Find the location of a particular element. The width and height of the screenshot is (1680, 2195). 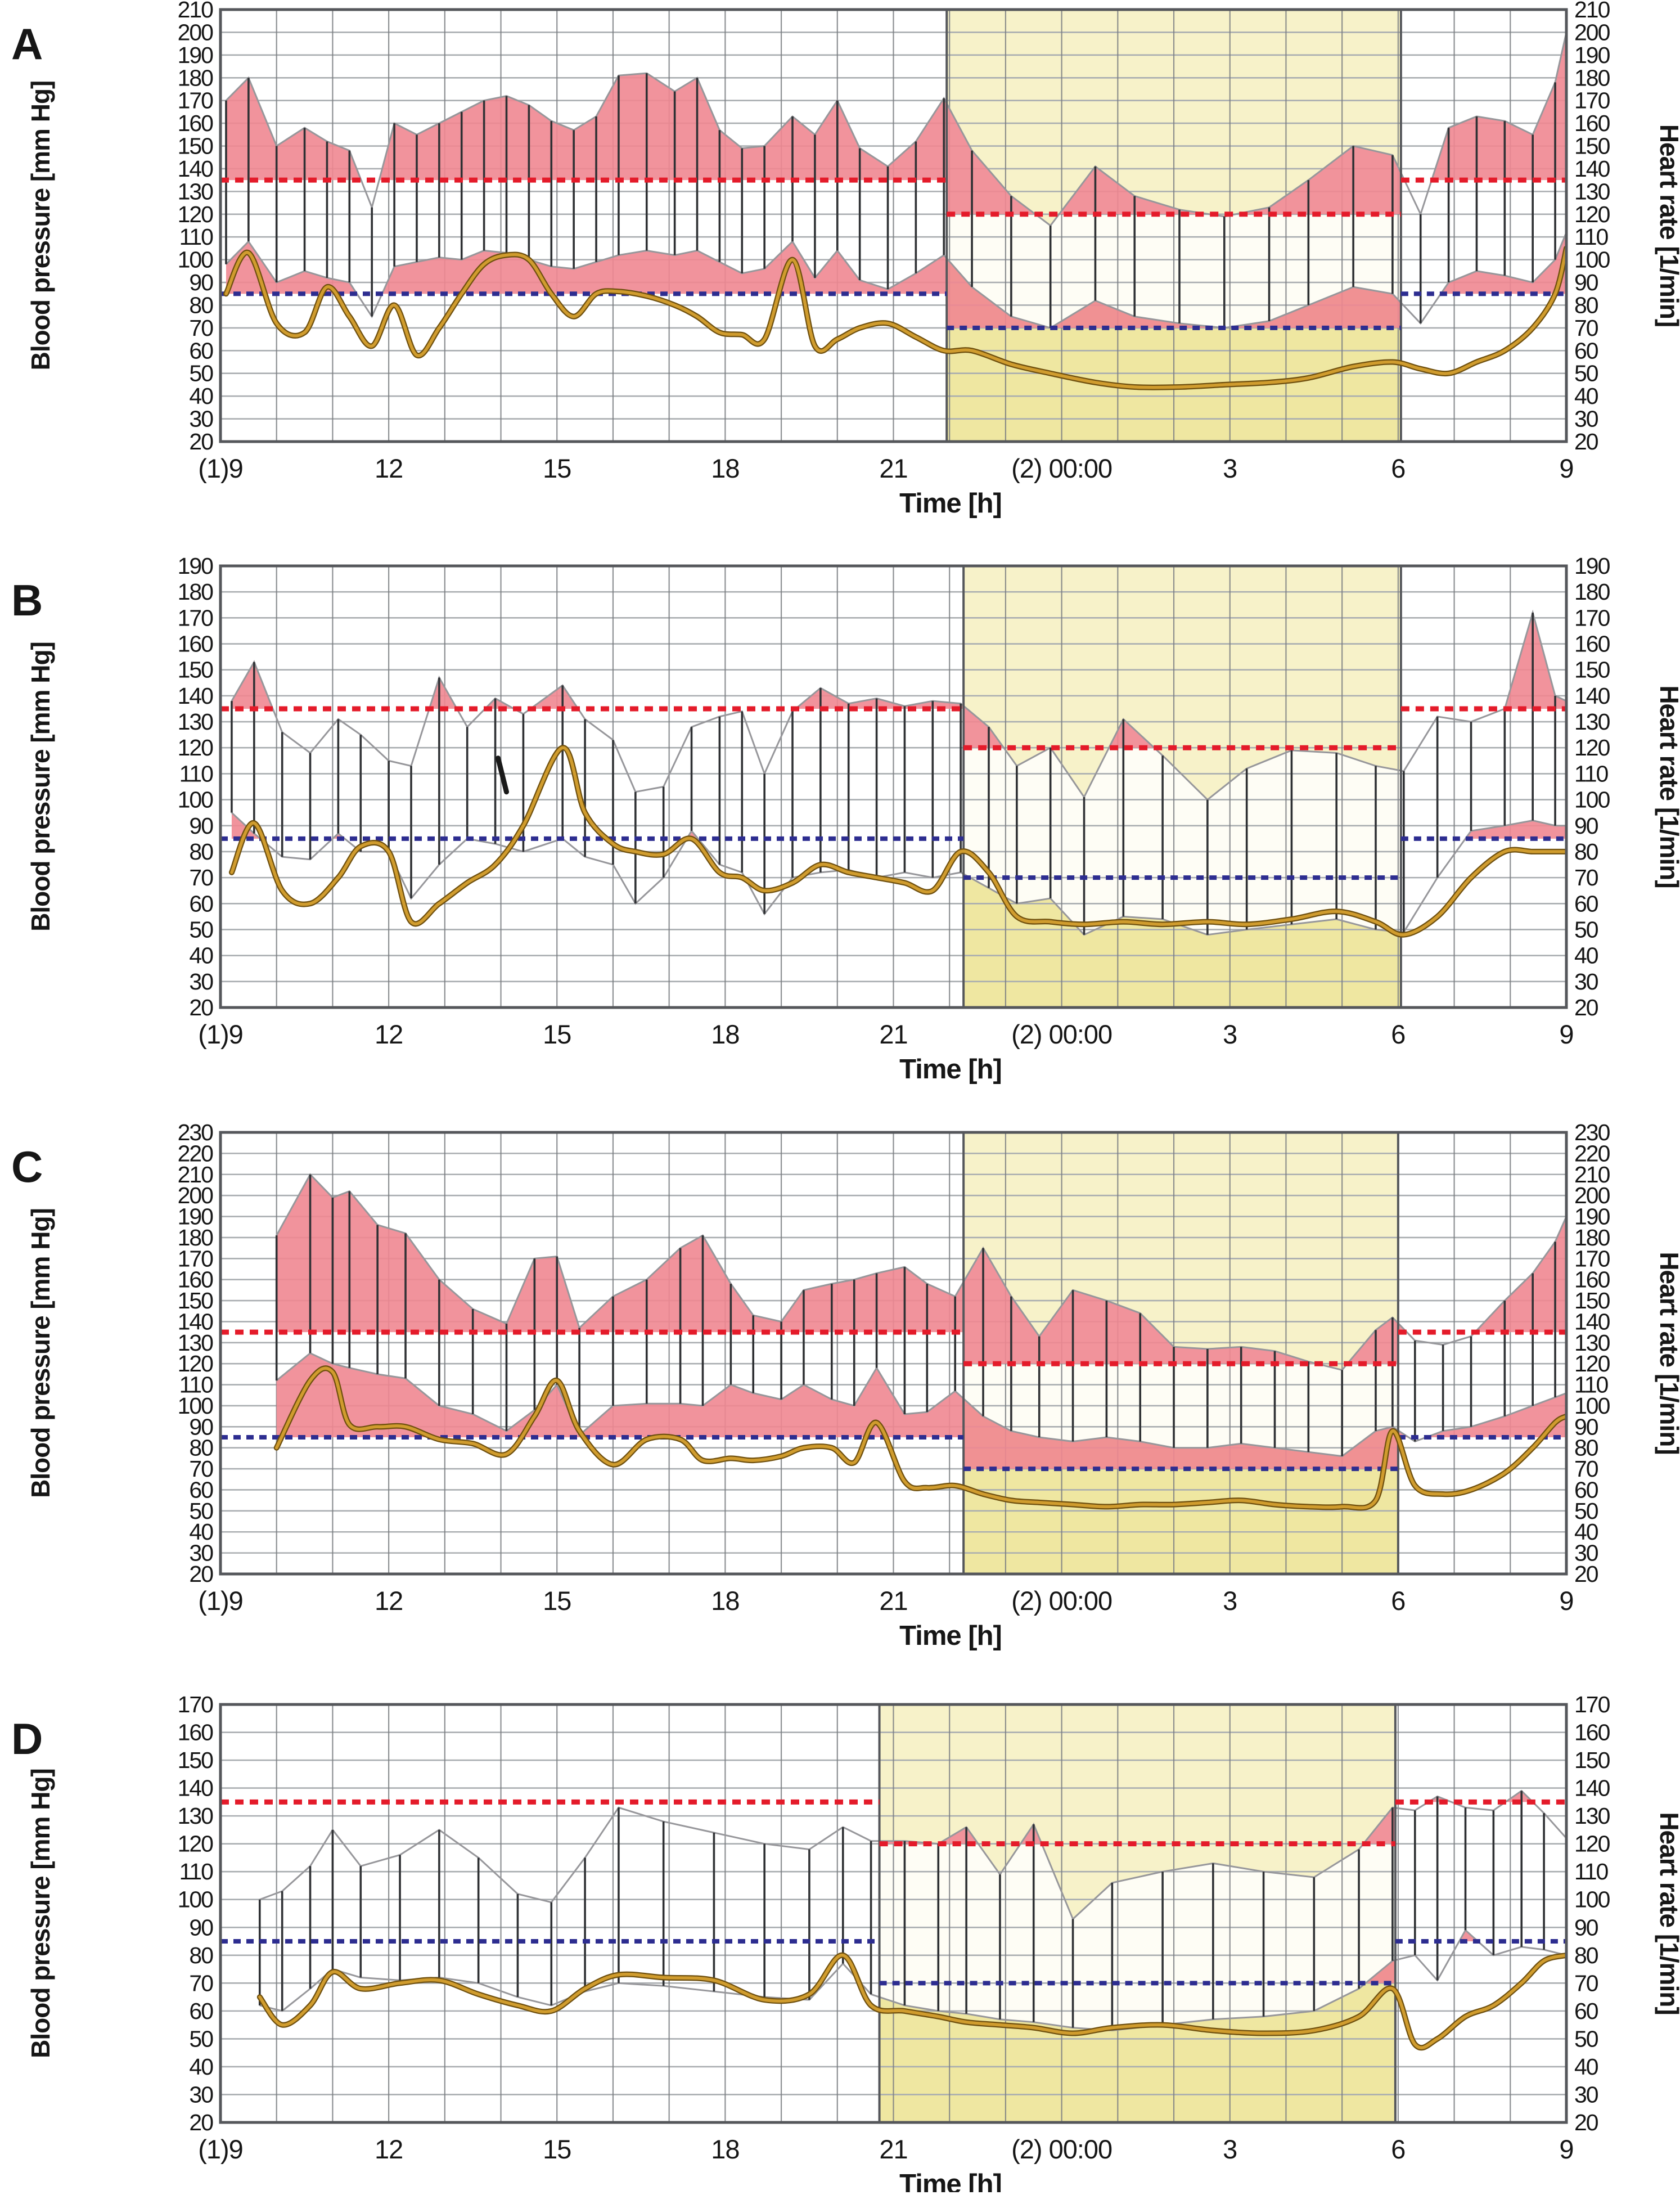

svg-text: 200 is located at coordinates (196, 1195).